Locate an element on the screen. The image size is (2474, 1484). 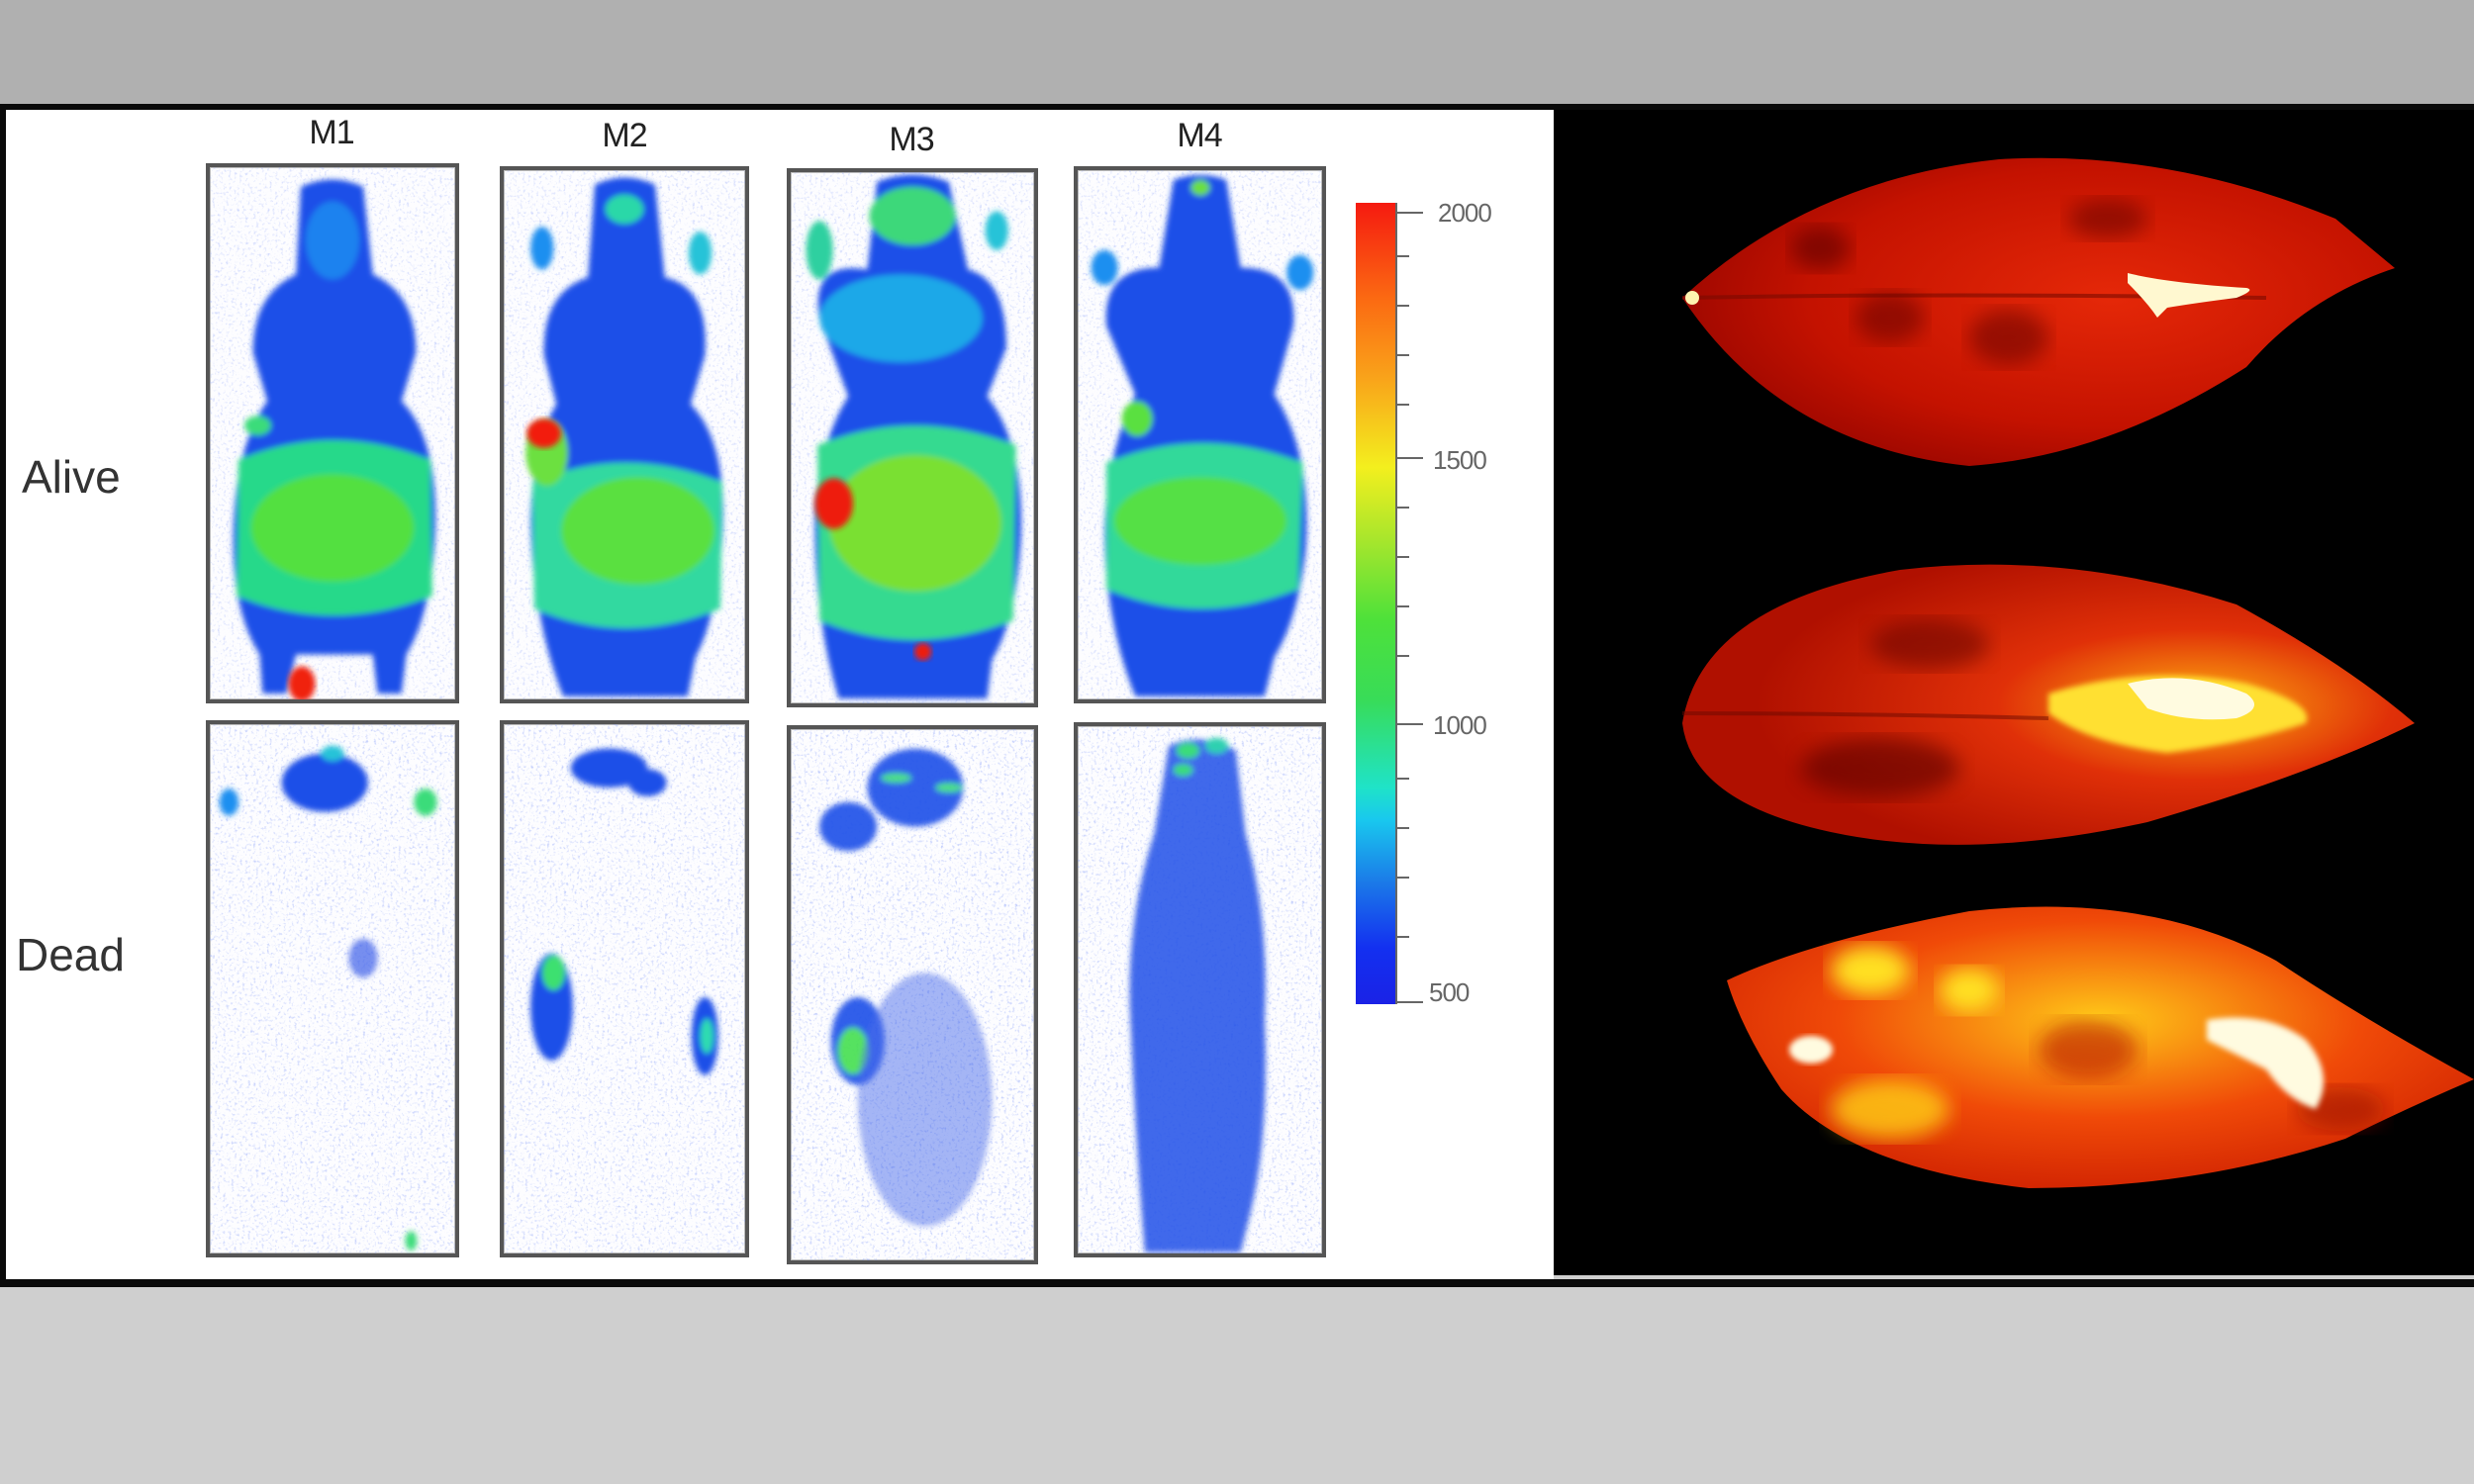
scan-m1-alive is located at coordinates (333, 433).